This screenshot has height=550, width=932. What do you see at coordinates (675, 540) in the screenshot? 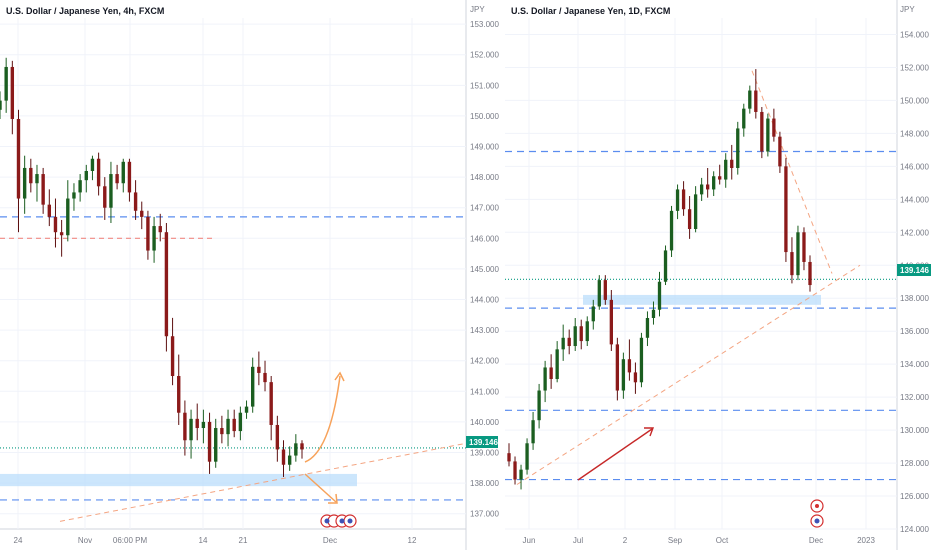
I see `right-x-tick-label: Sep` at bounding box center [675, 540].